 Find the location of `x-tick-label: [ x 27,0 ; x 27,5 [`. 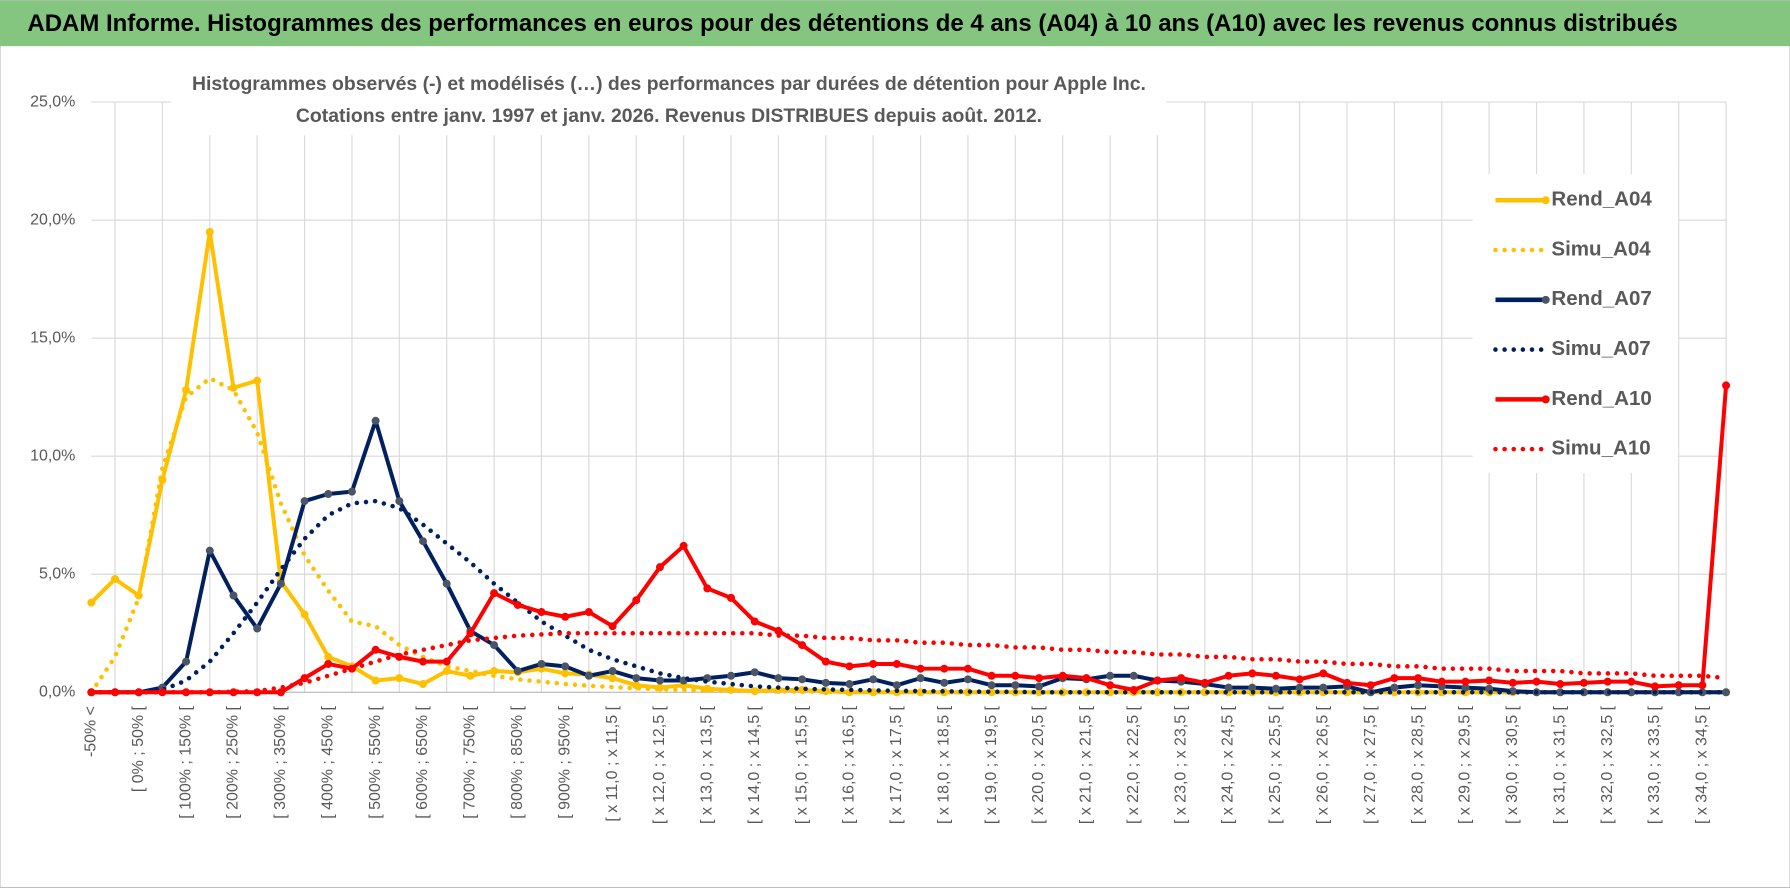

x-tick-label: [ x 27,0 ; x 27,5 [ is located at coordinates (1370, 764).